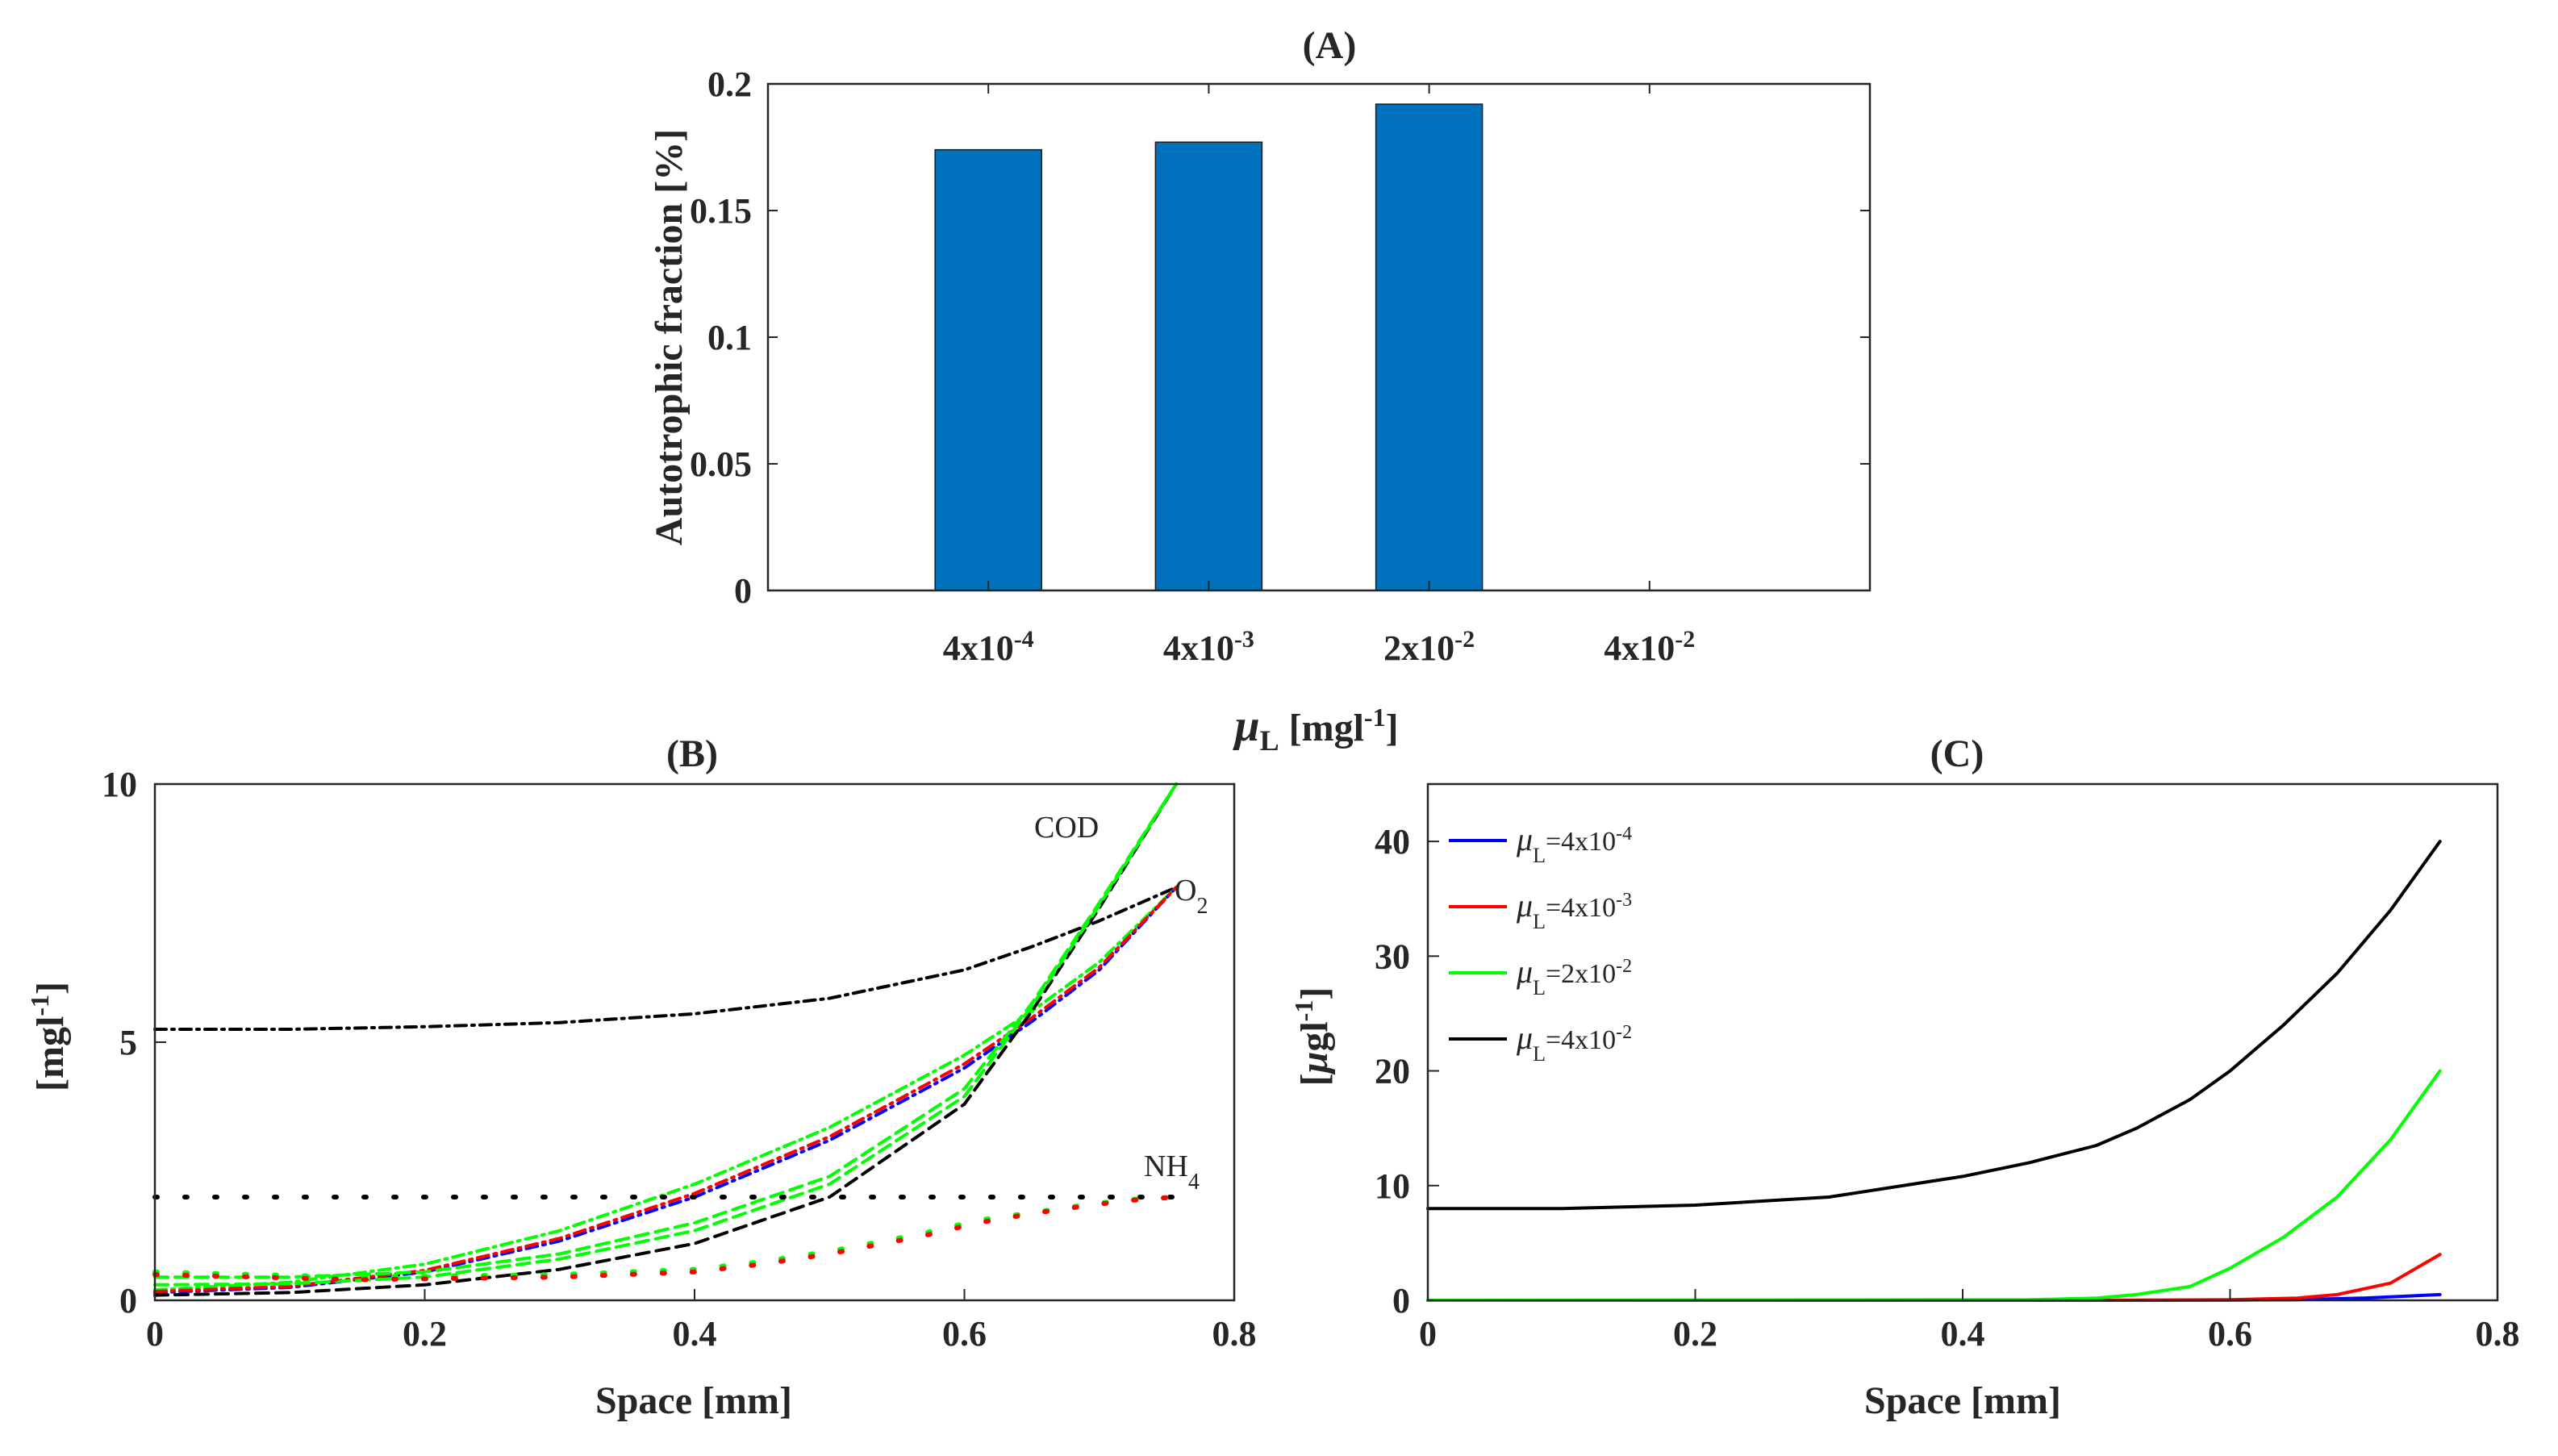 The height and width of the screenshot is (1456, 2558). I want to click on panel-b-title: (B), so click(692, 754).